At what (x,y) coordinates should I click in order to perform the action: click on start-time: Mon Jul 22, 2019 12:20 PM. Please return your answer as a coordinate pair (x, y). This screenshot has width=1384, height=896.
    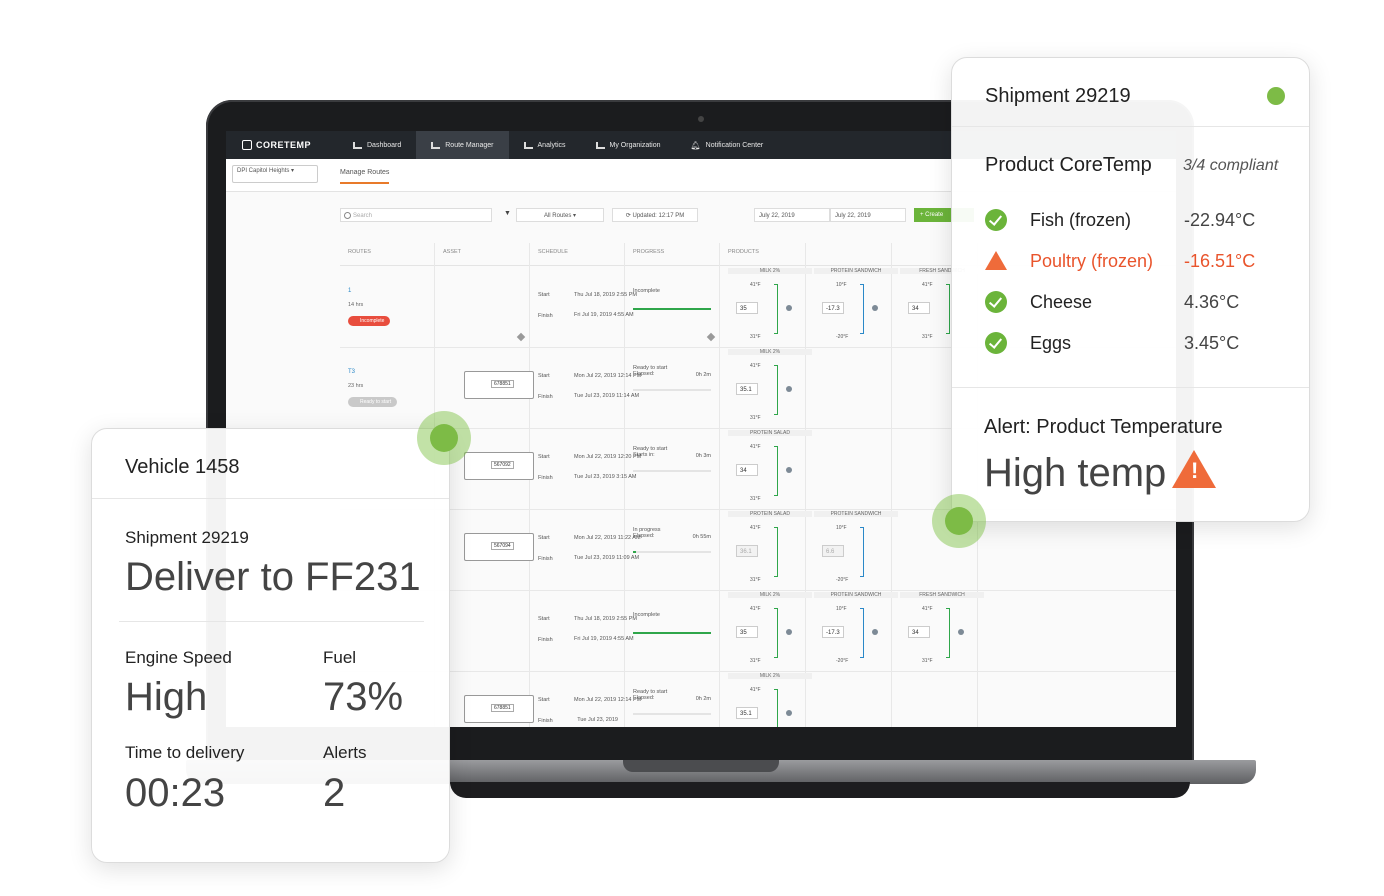
    Looking at the image, I should click on (608, 457).